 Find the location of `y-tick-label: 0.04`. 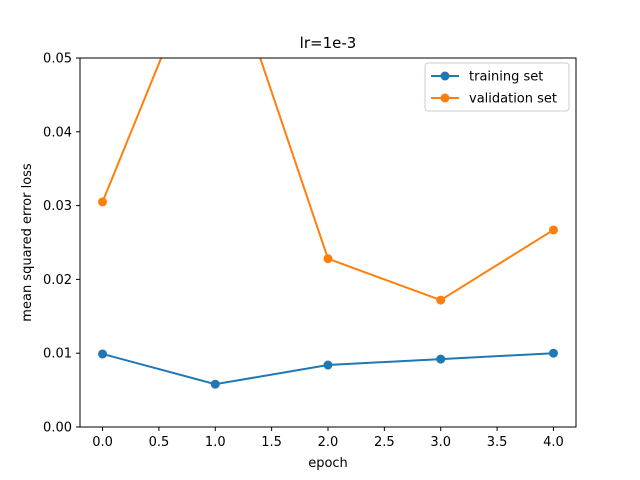

y-tick-label: 0.04 is located at coordinates (57, 132).